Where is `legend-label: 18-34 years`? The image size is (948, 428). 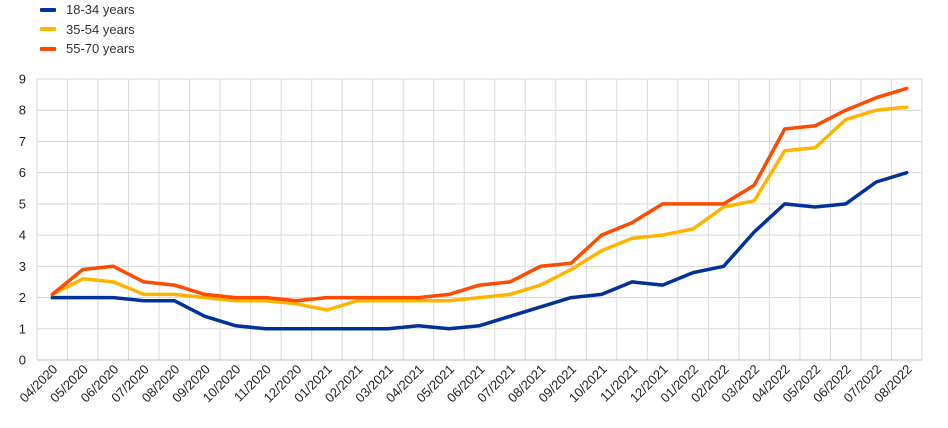 legend-label: 18-34 years is located at coordinates (100, 10).